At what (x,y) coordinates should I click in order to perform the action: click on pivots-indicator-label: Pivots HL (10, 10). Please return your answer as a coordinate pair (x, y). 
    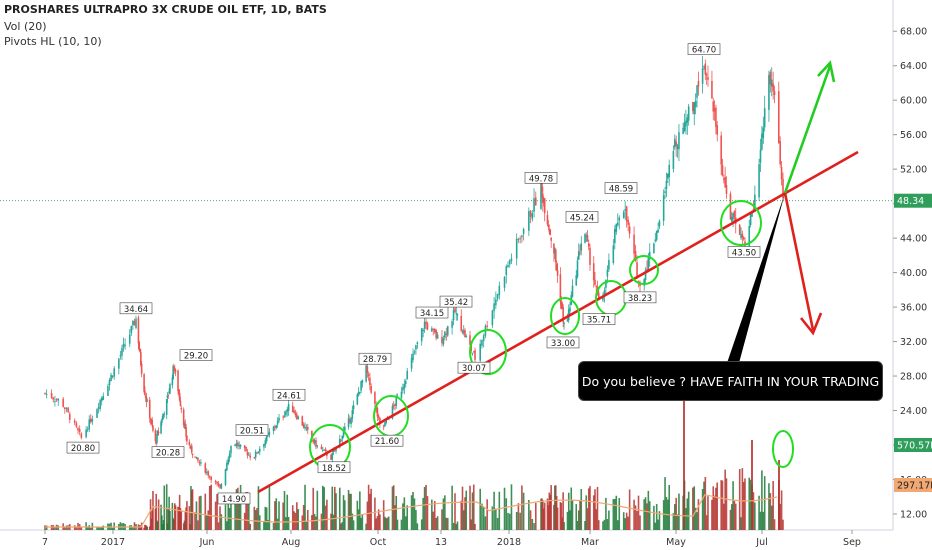
    Looking at the image, I should click on (53, 41).